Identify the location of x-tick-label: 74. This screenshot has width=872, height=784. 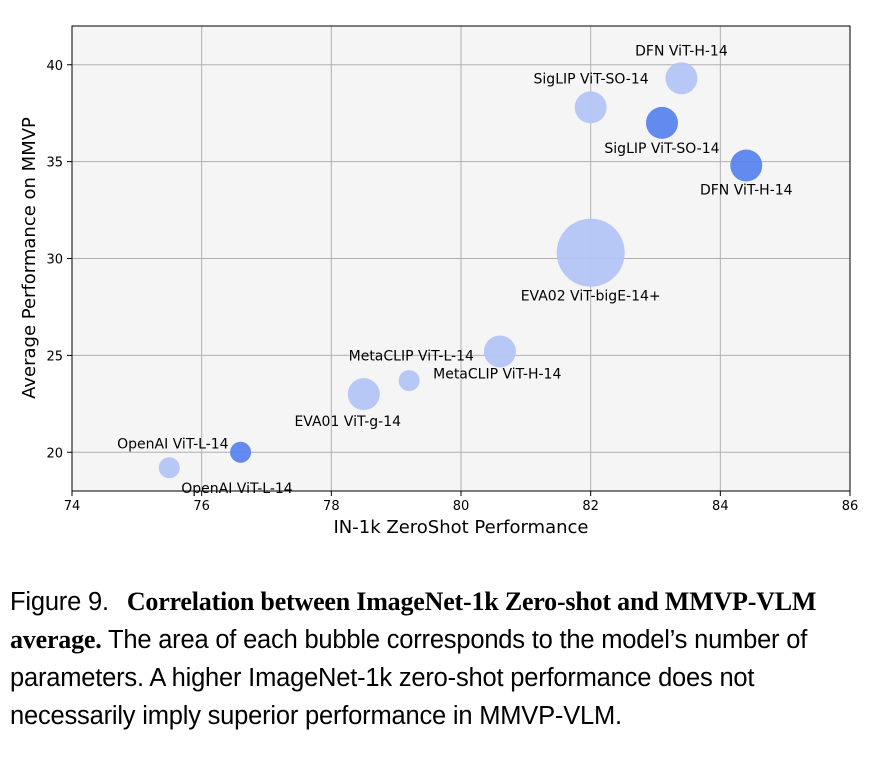
(72, 506).